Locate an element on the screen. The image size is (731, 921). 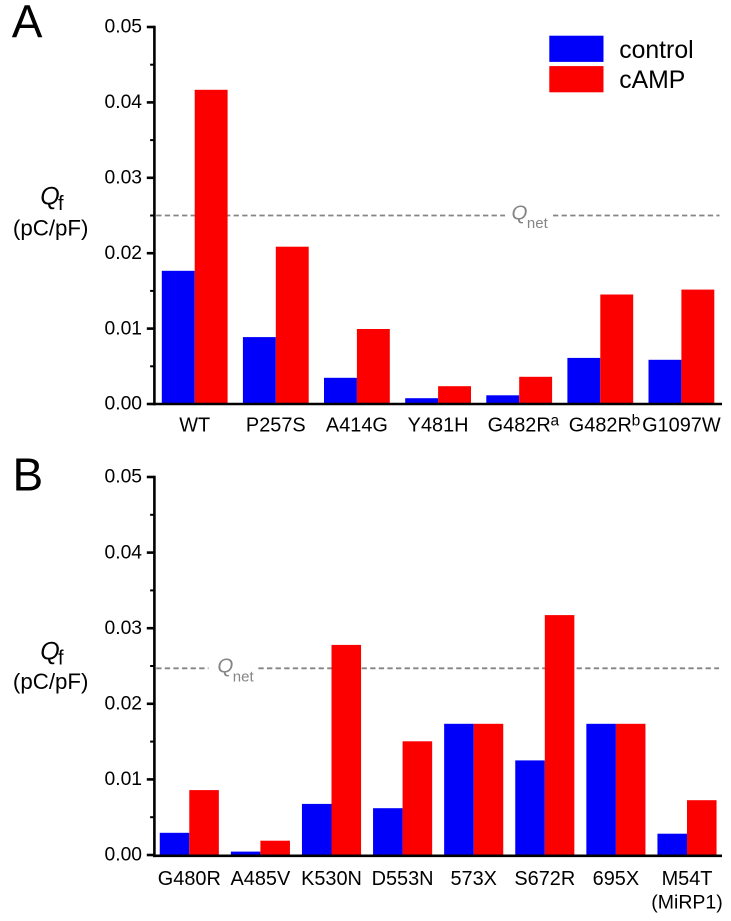
svg-text: WT is located at coordinates (194, 426).